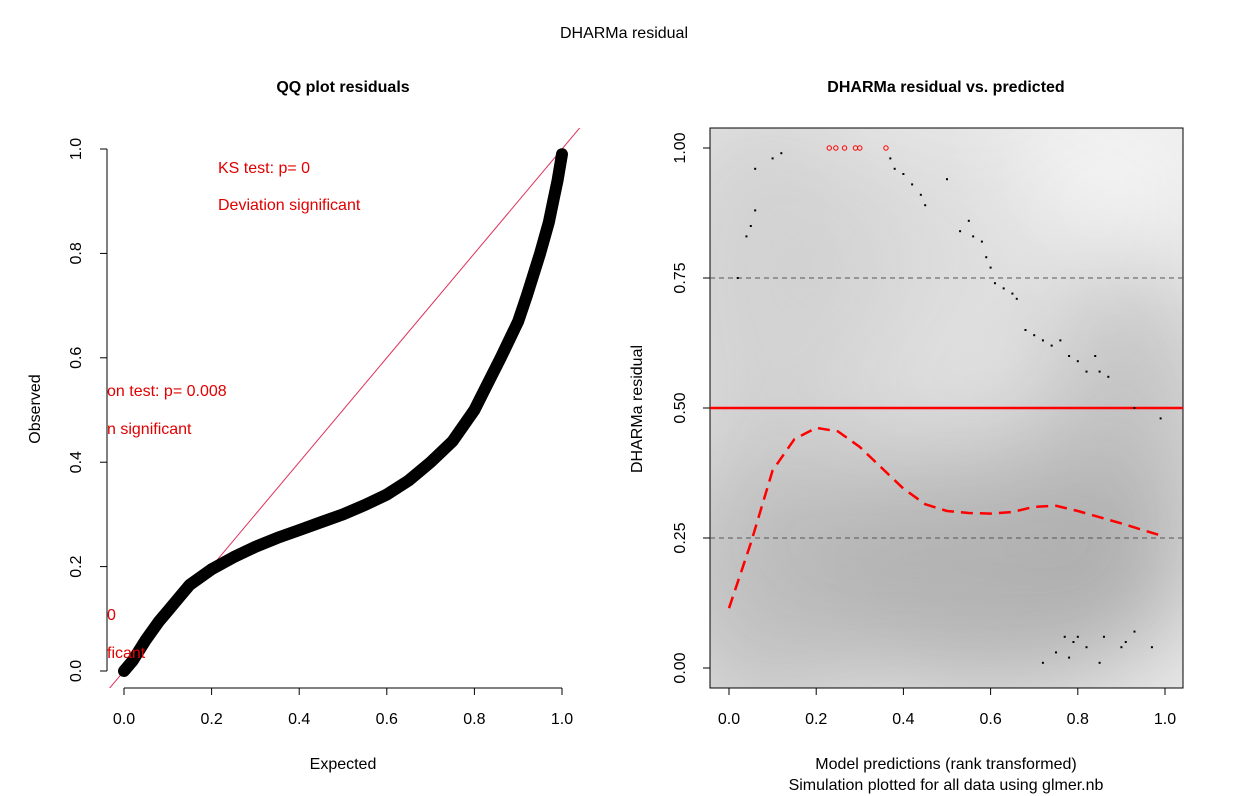  What do you see at coordinates (76, 462) in the screenshot?
I see `qq-y-tick-label: 0.4` at bounding box center [76, 462].